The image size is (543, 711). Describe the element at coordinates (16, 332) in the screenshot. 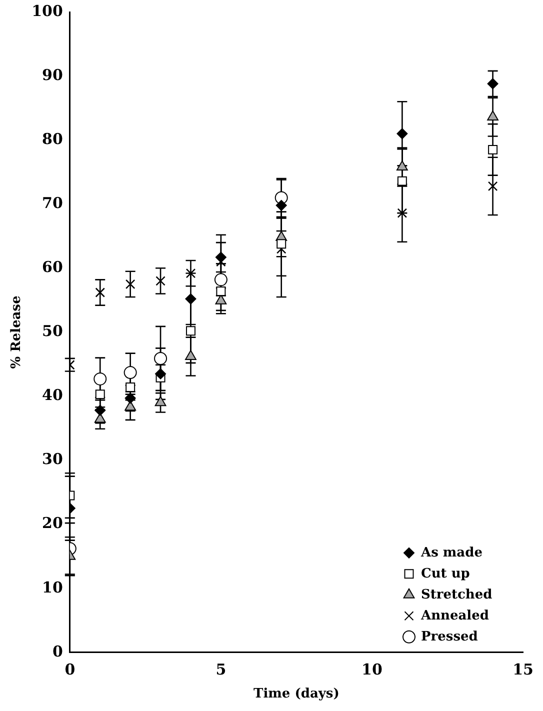

I see `y-axis-title: % Release` at that location.